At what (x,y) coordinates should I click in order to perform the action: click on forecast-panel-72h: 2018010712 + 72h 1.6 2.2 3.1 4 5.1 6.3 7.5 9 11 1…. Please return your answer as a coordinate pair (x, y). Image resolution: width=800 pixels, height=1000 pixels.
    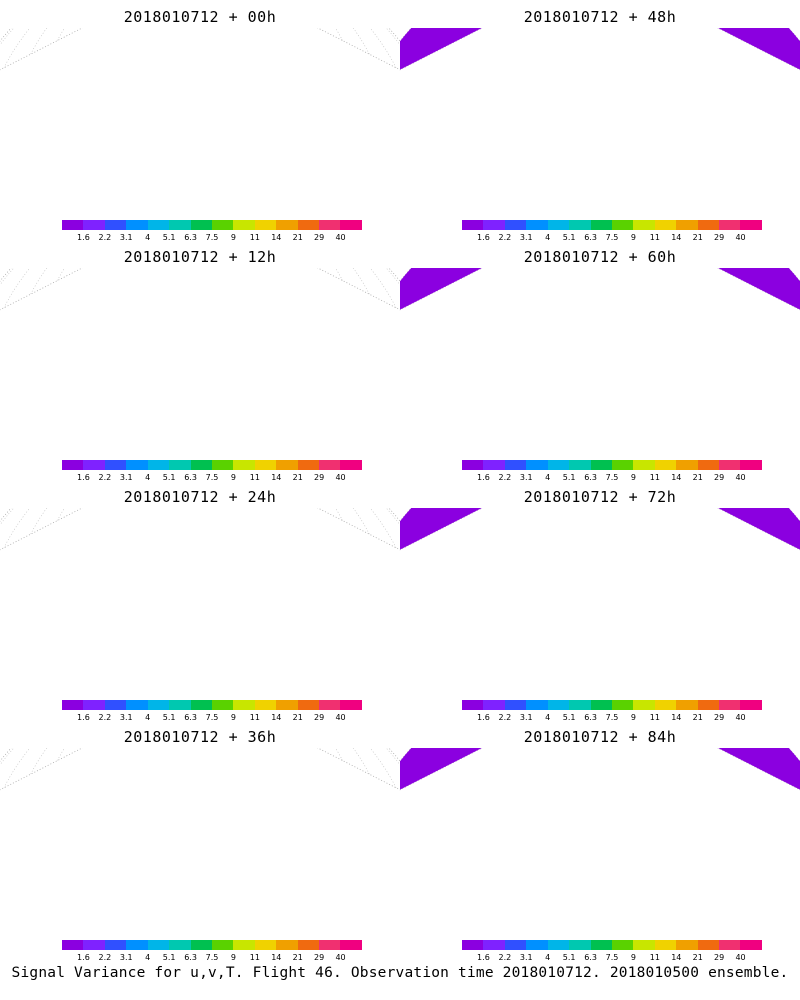
    Looking at the image, I should click on (600, 601).